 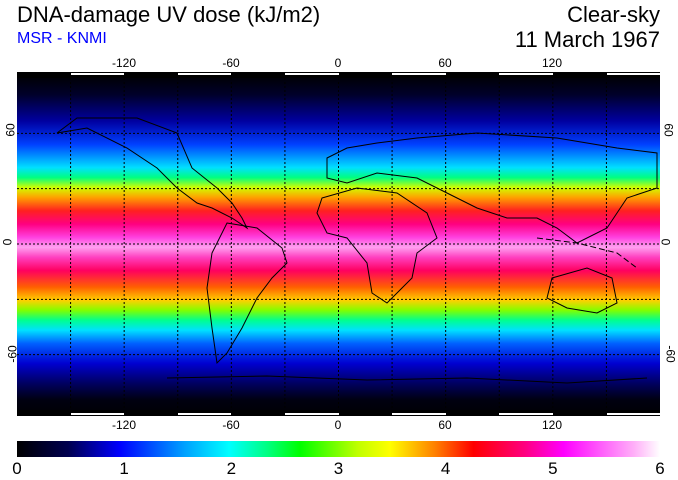 What do you see at coordinates (668, 130) in the screenshot?
I see `lat-tick-label-right: 60` at bounding box center [668, 130].